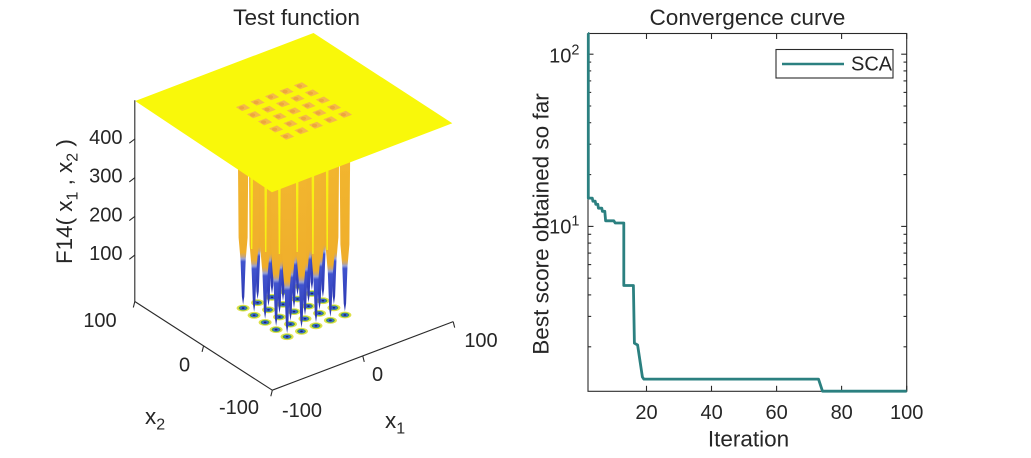 This screenshot has height=458, width=1031. Describe the element at coordinates (296, 17) in the screenshot. I see `svg-text: Test function` at that location.